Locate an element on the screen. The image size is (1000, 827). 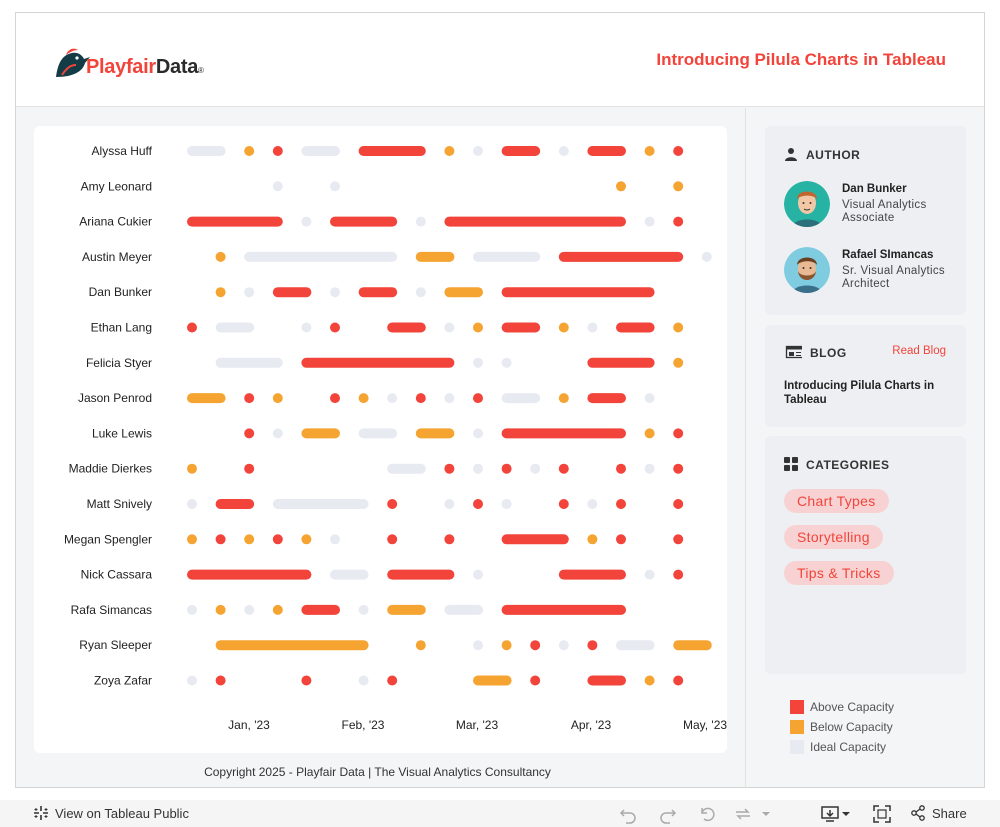
pill-megan-spengler-4-below is located at coordinates (306, 539).